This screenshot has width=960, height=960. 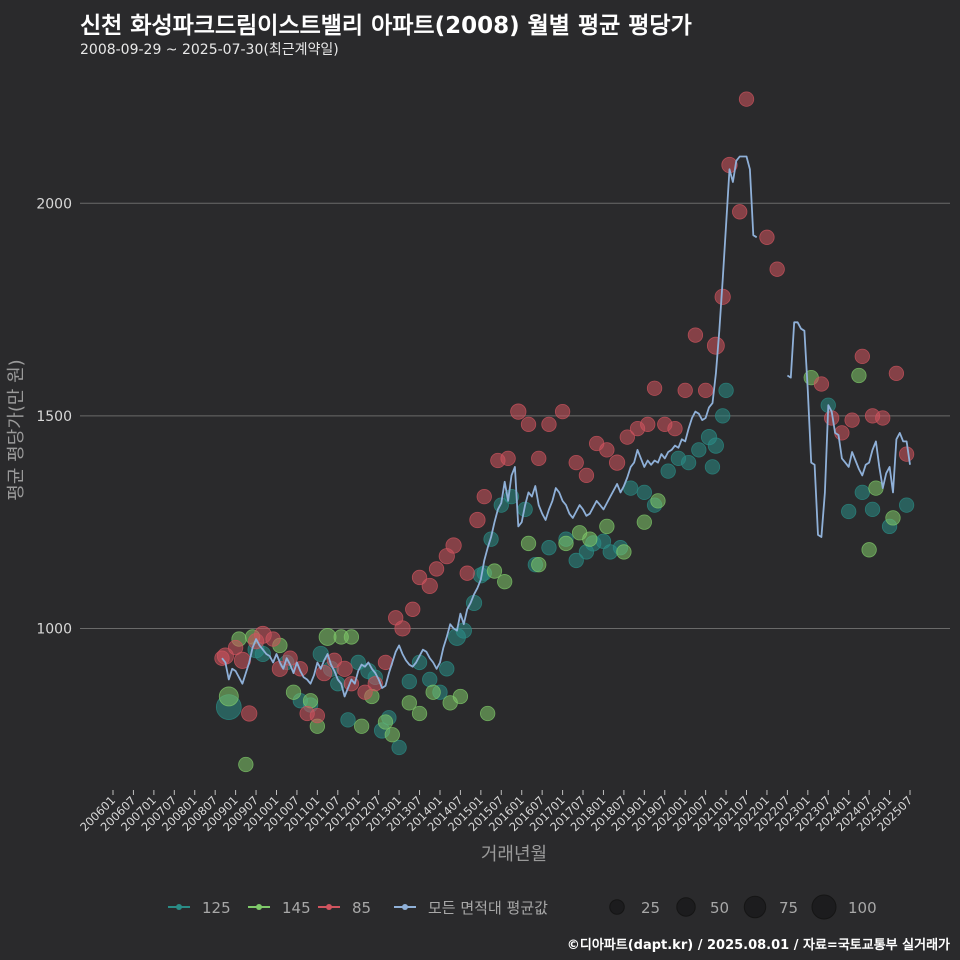 I want to click on legend-label-a145: 145, so click(x=296, y=908).